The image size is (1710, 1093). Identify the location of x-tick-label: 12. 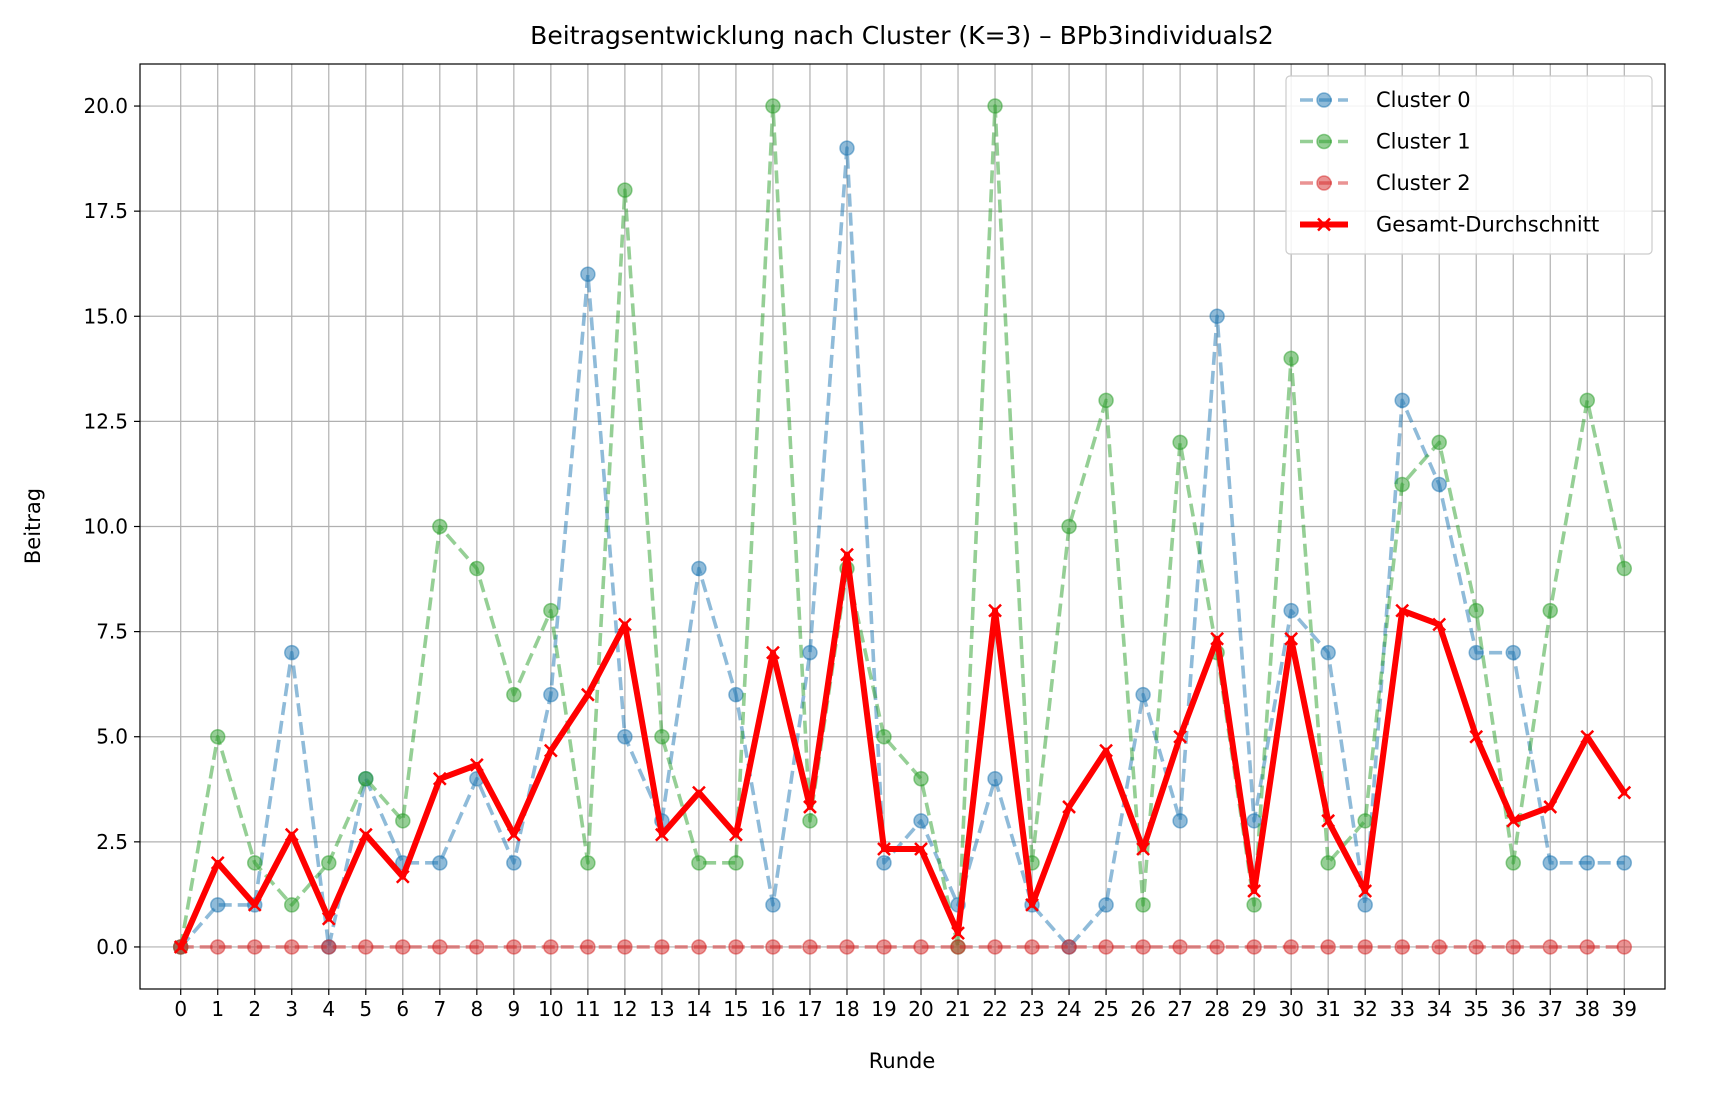
(624, 1009).